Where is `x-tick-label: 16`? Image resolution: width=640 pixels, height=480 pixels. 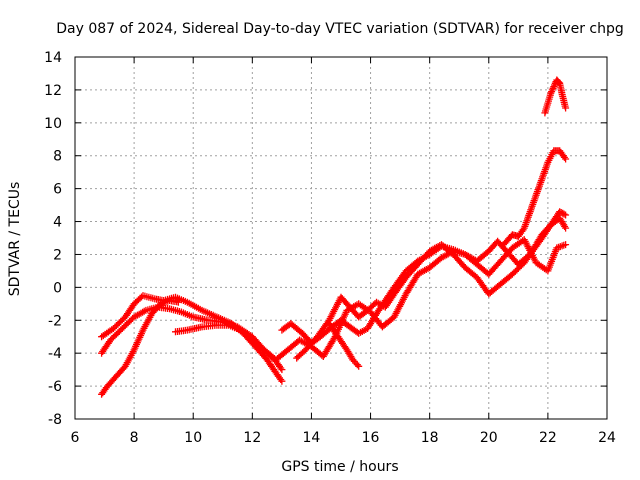 x-tick-label: 16 is located at coordinates (371, 438).